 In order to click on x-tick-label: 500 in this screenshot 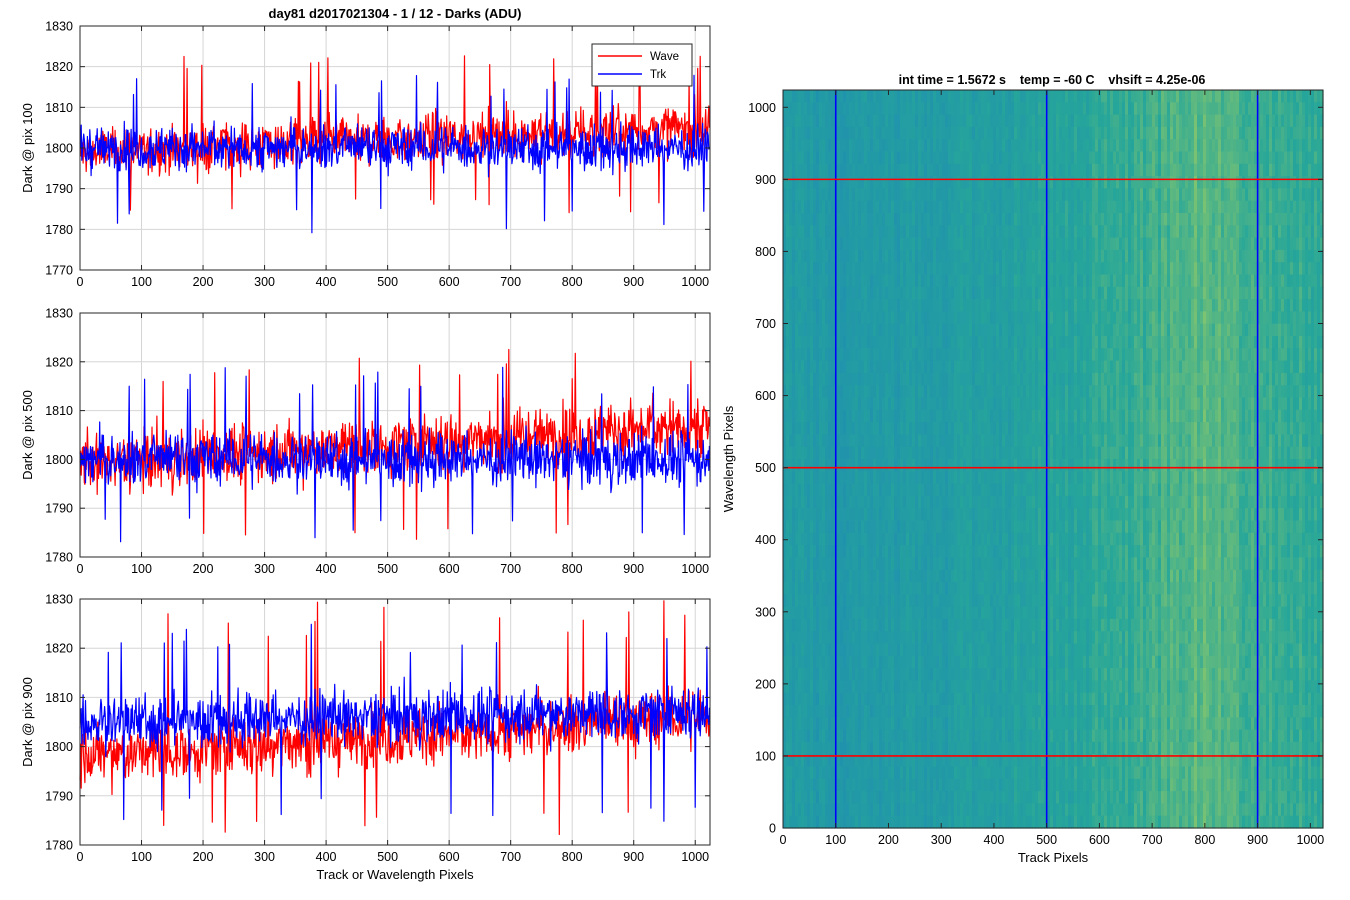, I will do `click(387, 282)`.